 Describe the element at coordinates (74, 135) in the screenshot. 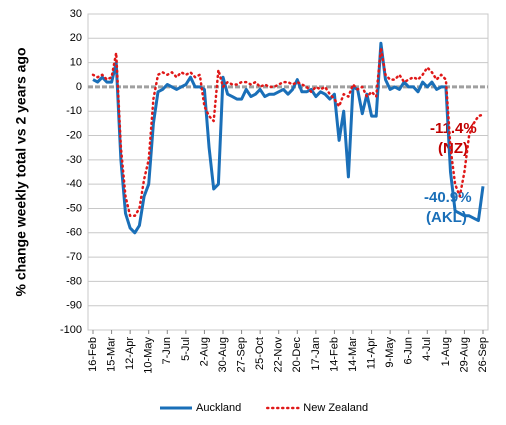

I see `y-tick-label: -20` at that location.